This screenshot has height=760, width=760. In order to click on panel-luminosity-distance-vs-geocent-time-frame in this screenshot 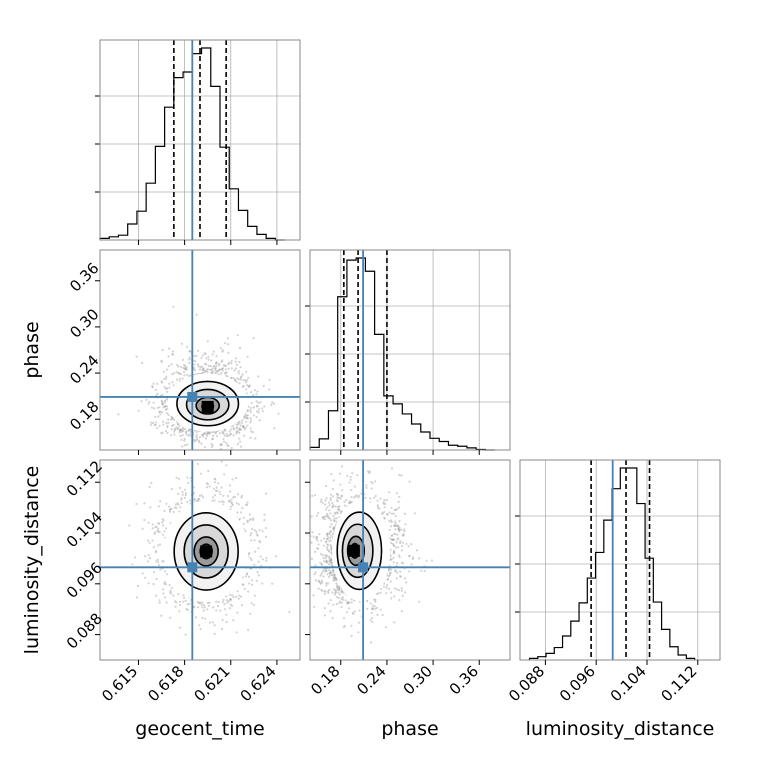, I will do `click(200, 560)`.